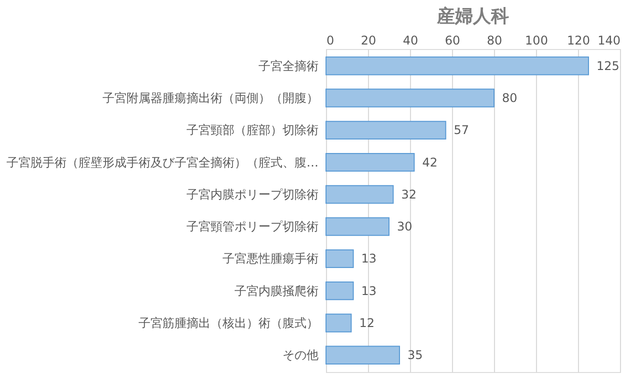 This screenshot has width=634, height=380. I want to click on y-tick-label: 子宮悪性腫瘍手術, so click(270, 259).